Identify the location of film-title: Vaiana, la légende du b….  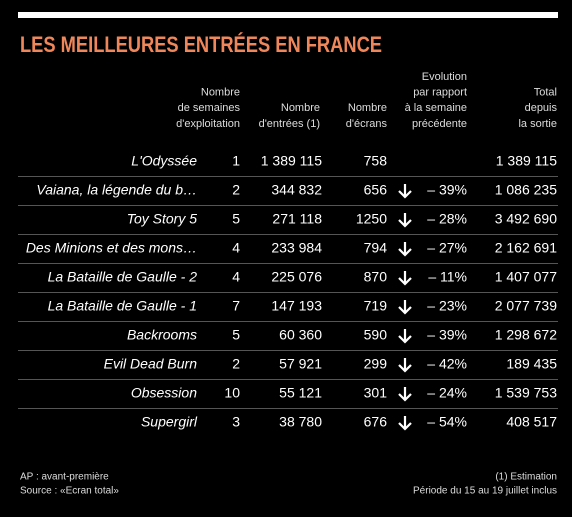
(116, 190).